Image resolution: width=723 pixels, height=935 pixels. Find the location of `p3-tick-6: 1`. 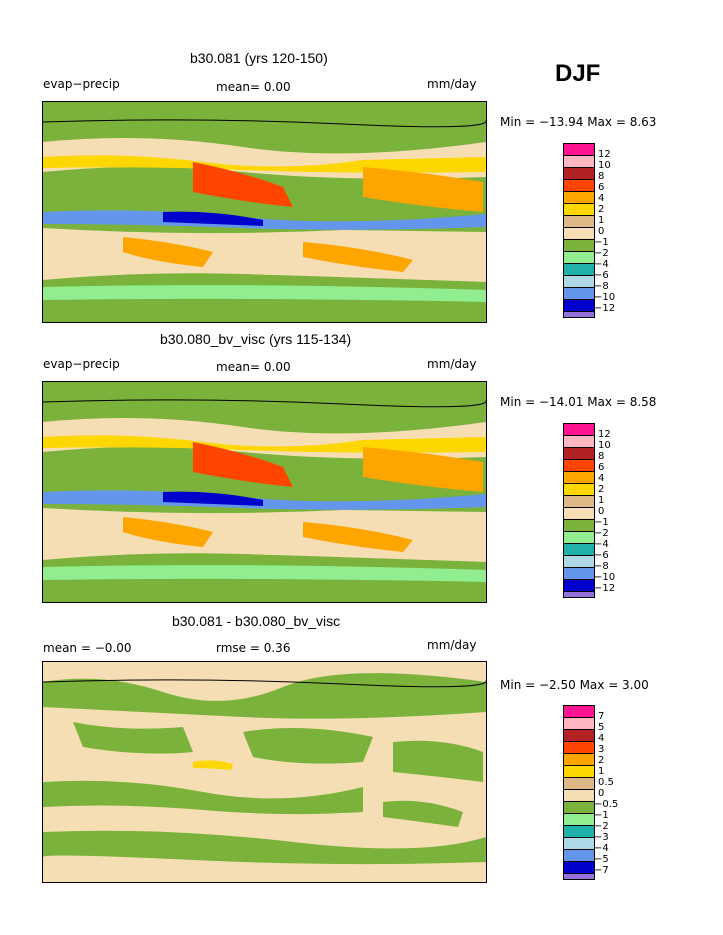

p3-tick-6: 1 is located at coordinates (601, 771).